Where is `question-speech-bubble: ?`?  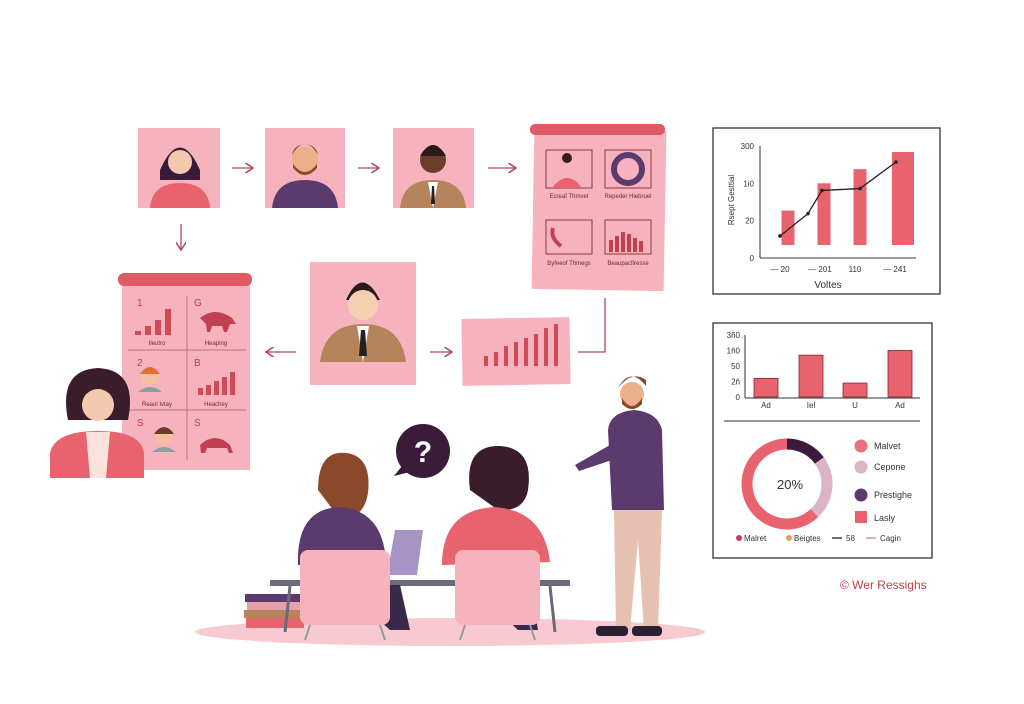
question-speech-bubble: ? is located at coordinates (422, 451).